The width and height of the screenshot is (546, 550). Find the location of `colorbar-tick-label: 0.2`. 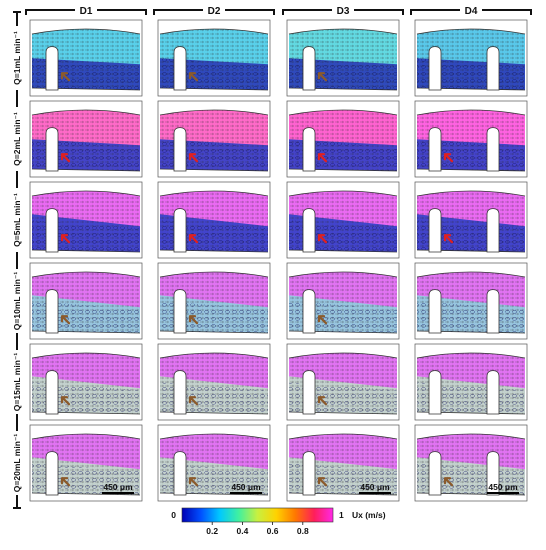

colorbar-tick-label: 0.2 is located at coordinates (212, 531).